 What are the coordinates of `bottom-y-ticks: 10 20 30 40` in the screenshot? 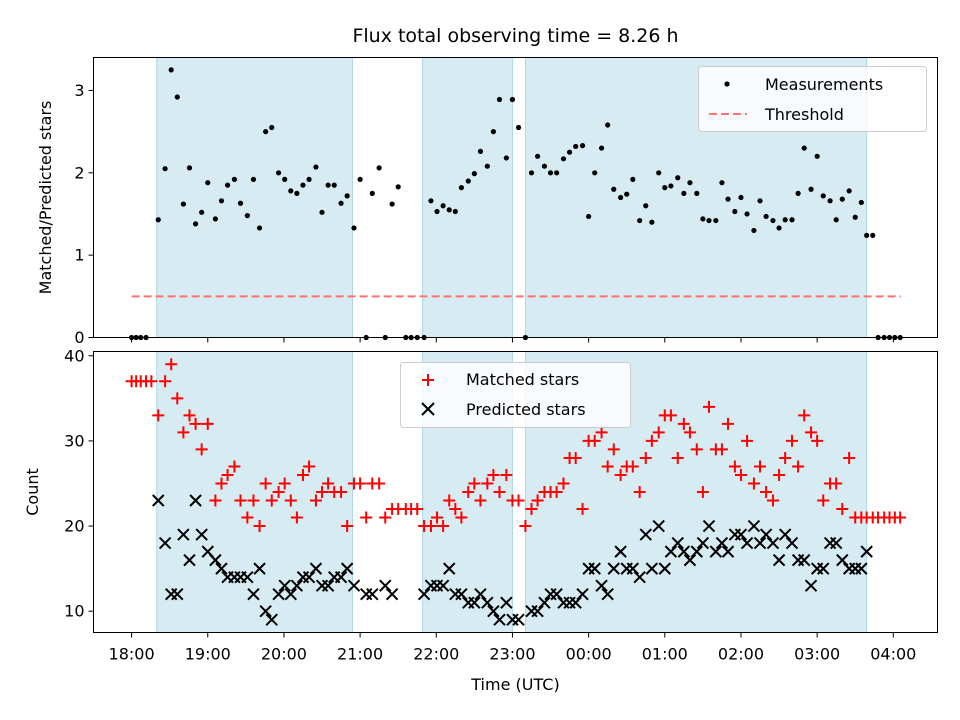 It's located at (79, 483).